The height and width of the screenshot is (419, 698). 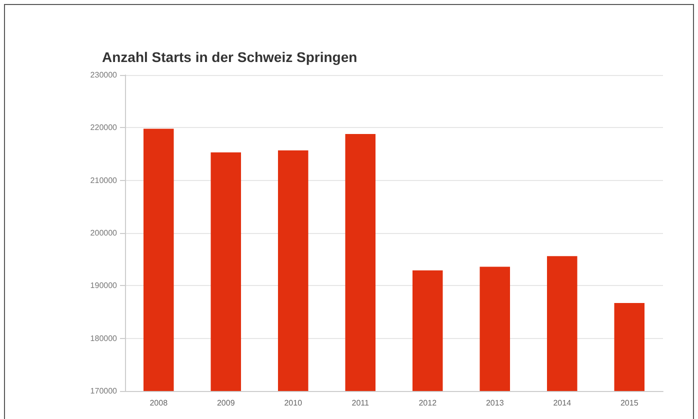 I want to click on x-tick-label: 2012, so click(x=428, y=403).